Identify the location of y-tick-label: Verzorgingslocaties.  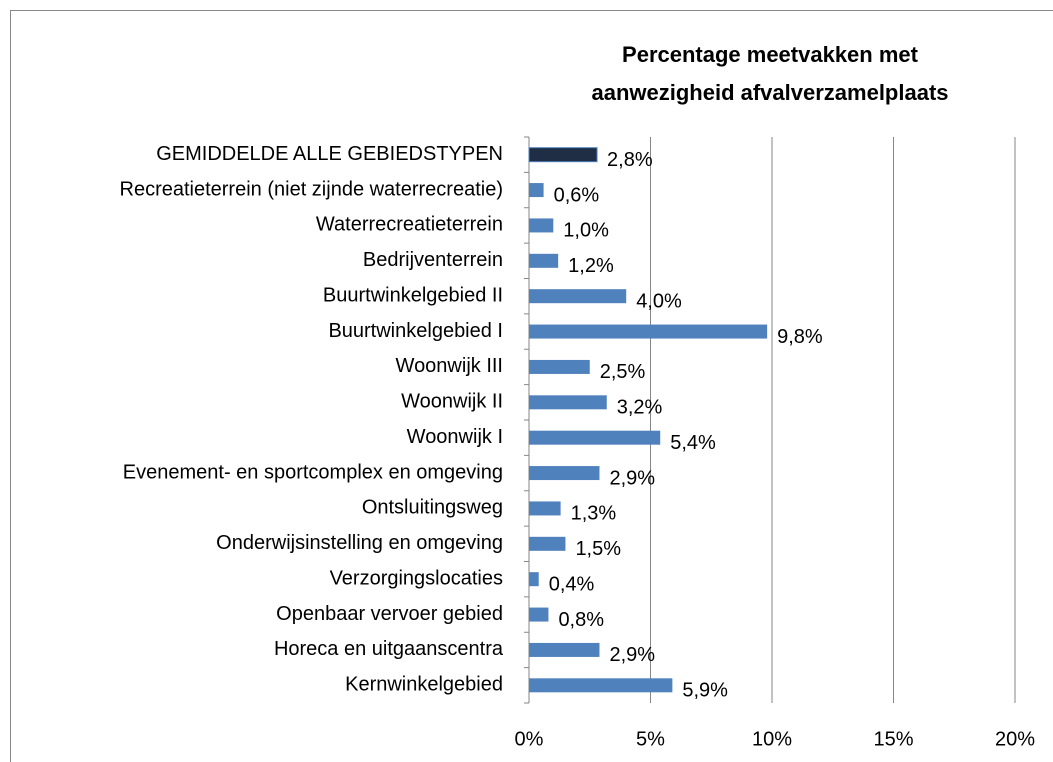
(416, 578).